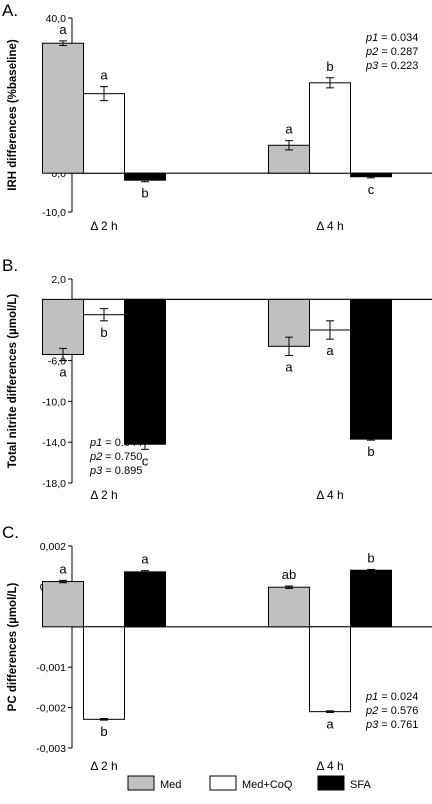  What do you see at coordinates (398, 38) in the screenshot?
I see `stat-value: = 0.034` at bounding box center [398, 38].